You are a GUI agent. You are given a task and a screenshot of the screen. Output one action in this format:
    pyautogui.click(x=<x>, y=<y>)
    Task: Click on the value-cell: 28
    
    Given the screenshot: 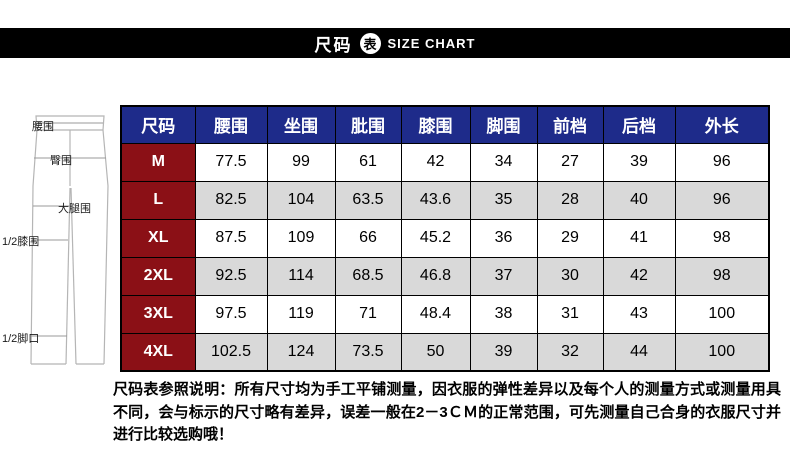 What is the action you would take?
    pyautogui.click(x=570, y=200)
    